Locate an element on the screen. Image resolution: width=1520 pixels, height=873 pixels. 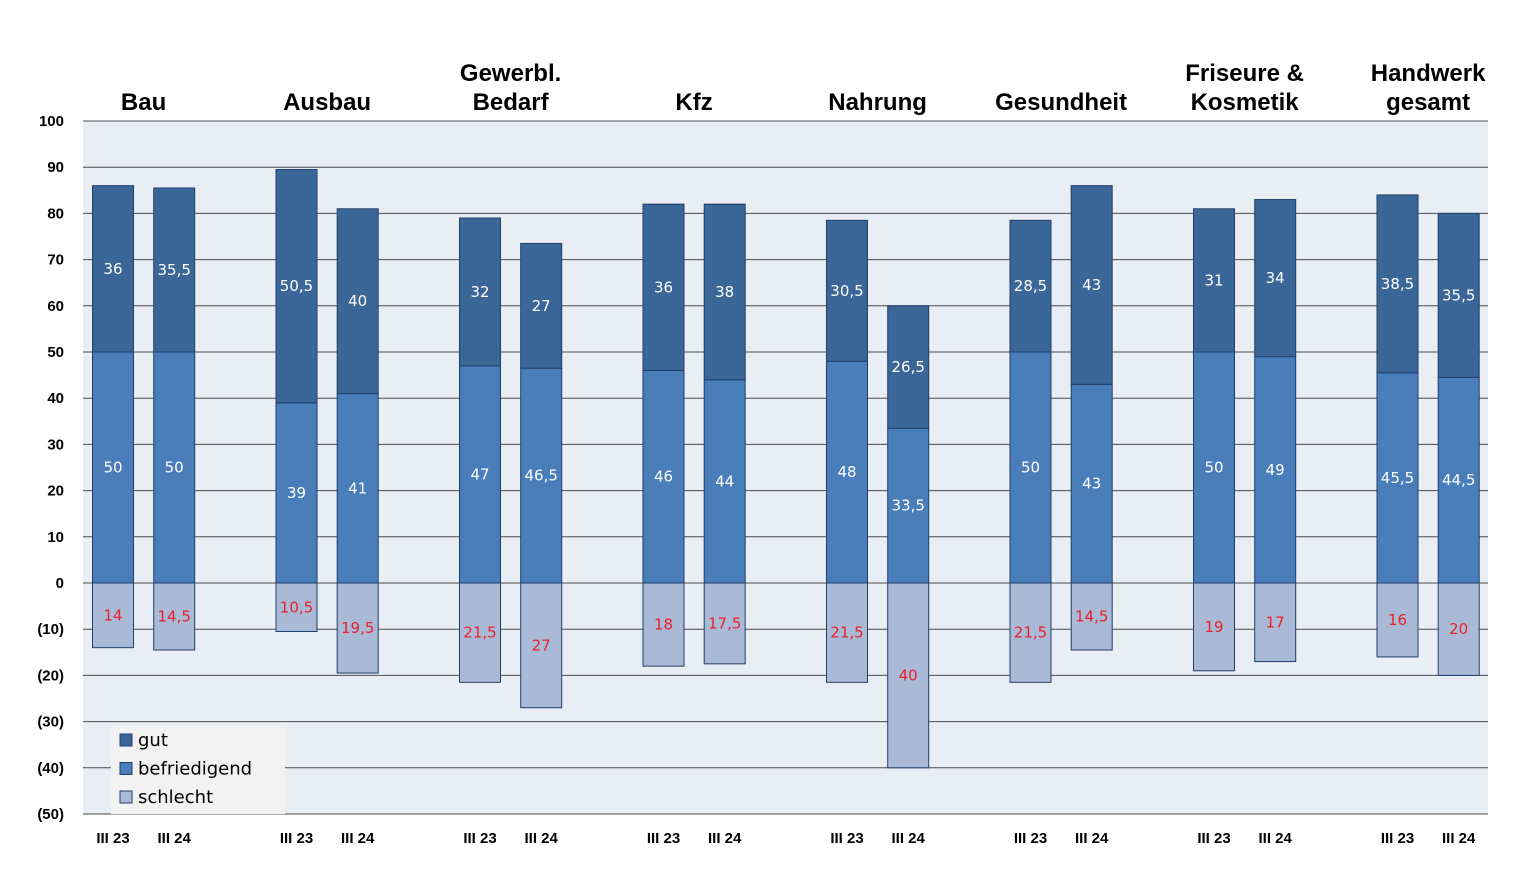
data-label-gut: 30,5 is located at coordinates (846, 291).